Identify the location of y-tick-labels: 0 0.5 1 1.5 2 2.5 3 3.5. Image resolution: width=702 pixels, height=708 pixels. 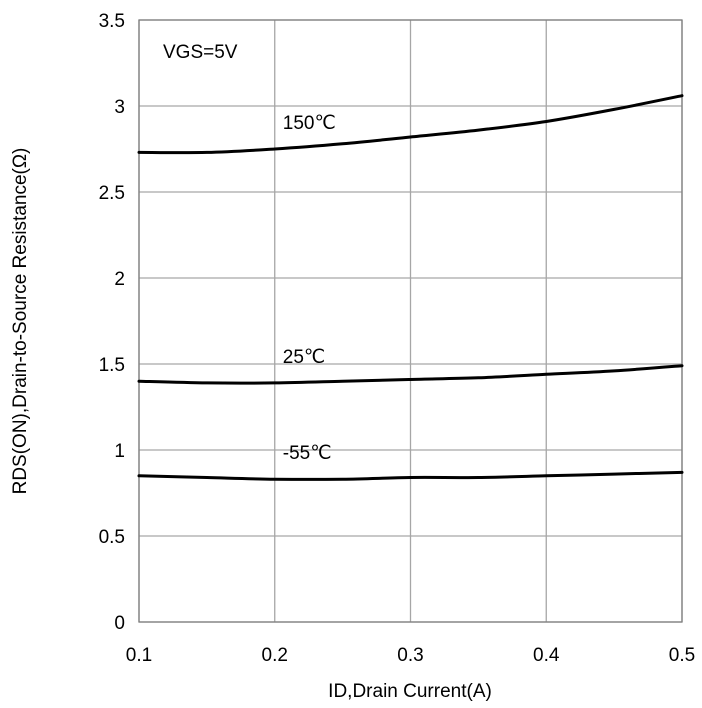
(112, 322).